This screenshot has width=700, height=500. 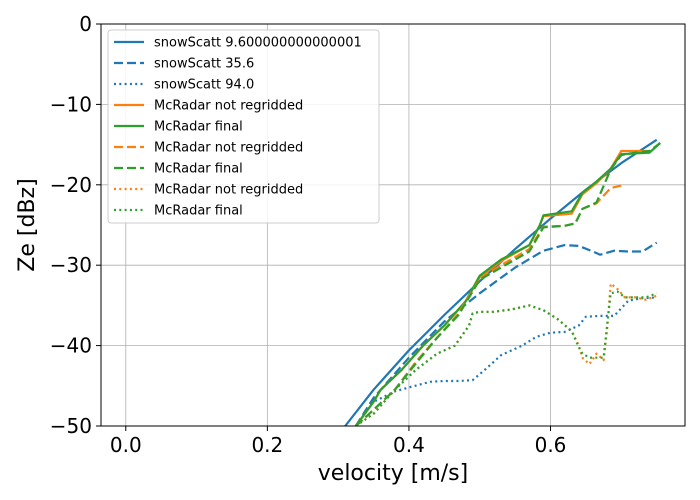 What do you see at coordinates (228, 148) in the screenshot?
I see `legend-label-6: McRadar not regridded` at bounding box center [228, 148].